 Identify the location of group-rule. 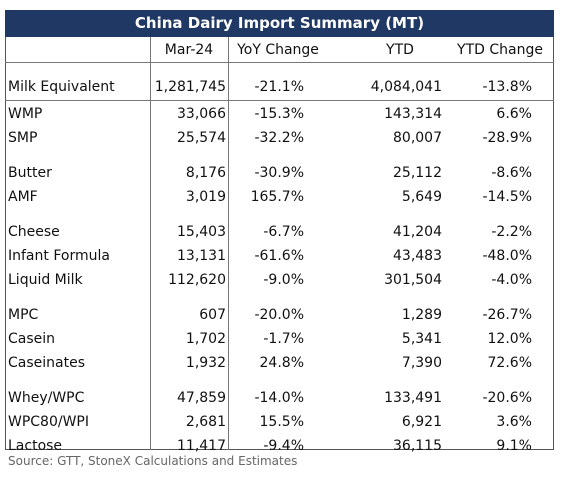
(279, 100).